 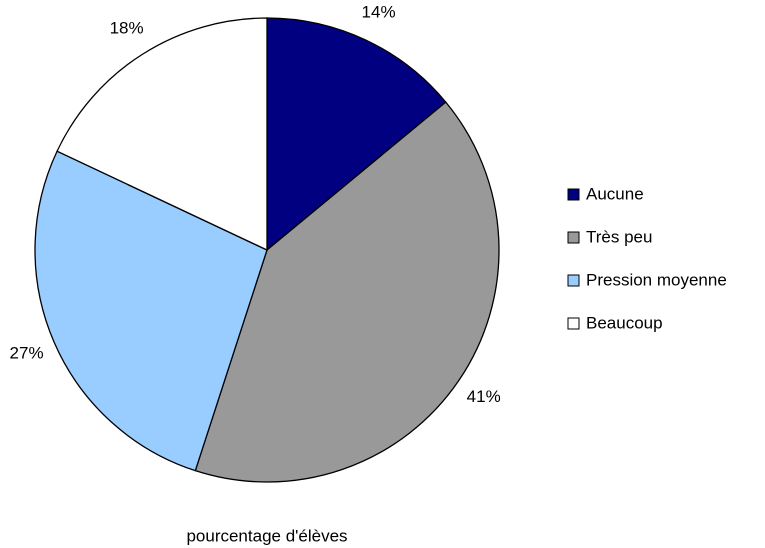 I want to click on chart-title: pourcentage d'élèves, so click(x=266, y=535).